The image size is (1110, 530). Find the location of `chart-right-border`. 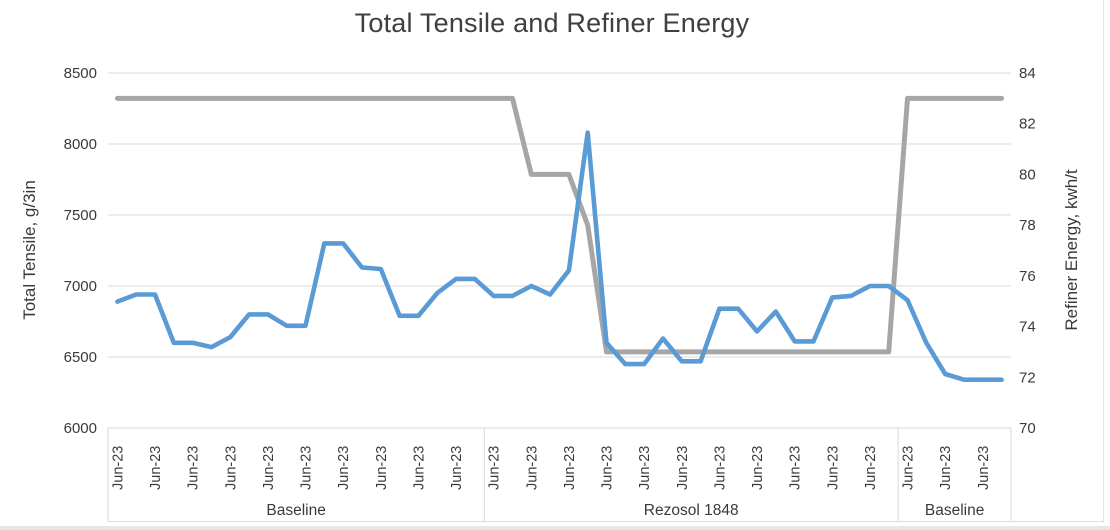

chart-right-border is located at coordinates (1103, 260).